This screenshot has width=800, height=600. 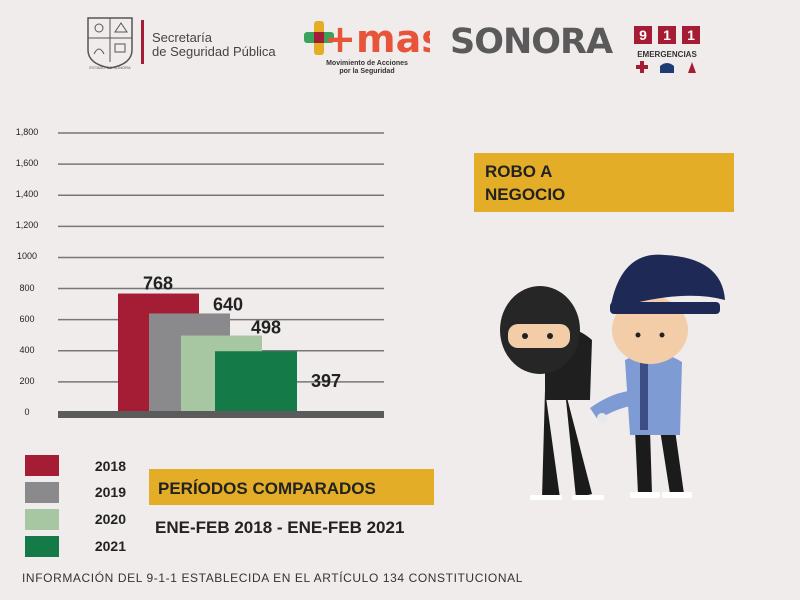 What do you see at coordinates (42, 546) in the screenshot?
I see `legend-swatch-2021` at bounding box center [42, 546].